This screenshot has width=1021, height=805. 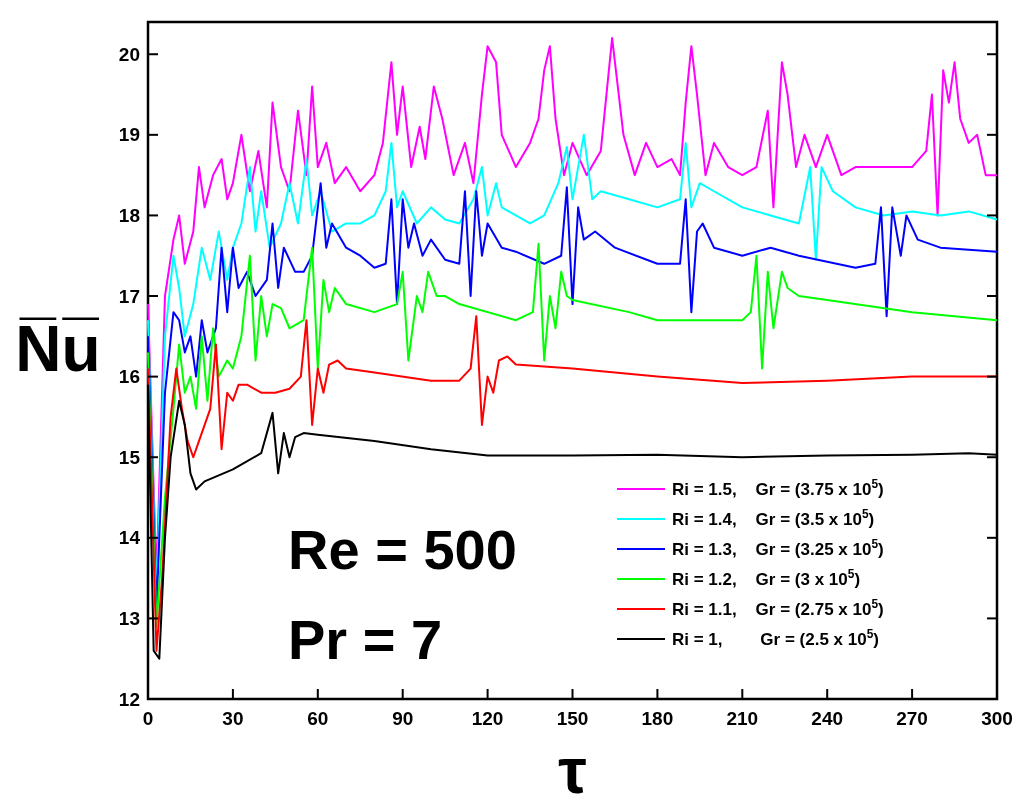 I want to click on legend-label: Ri = 1.2, Gr = (3 x 10$^{5}$), so click(x=766, y=577).